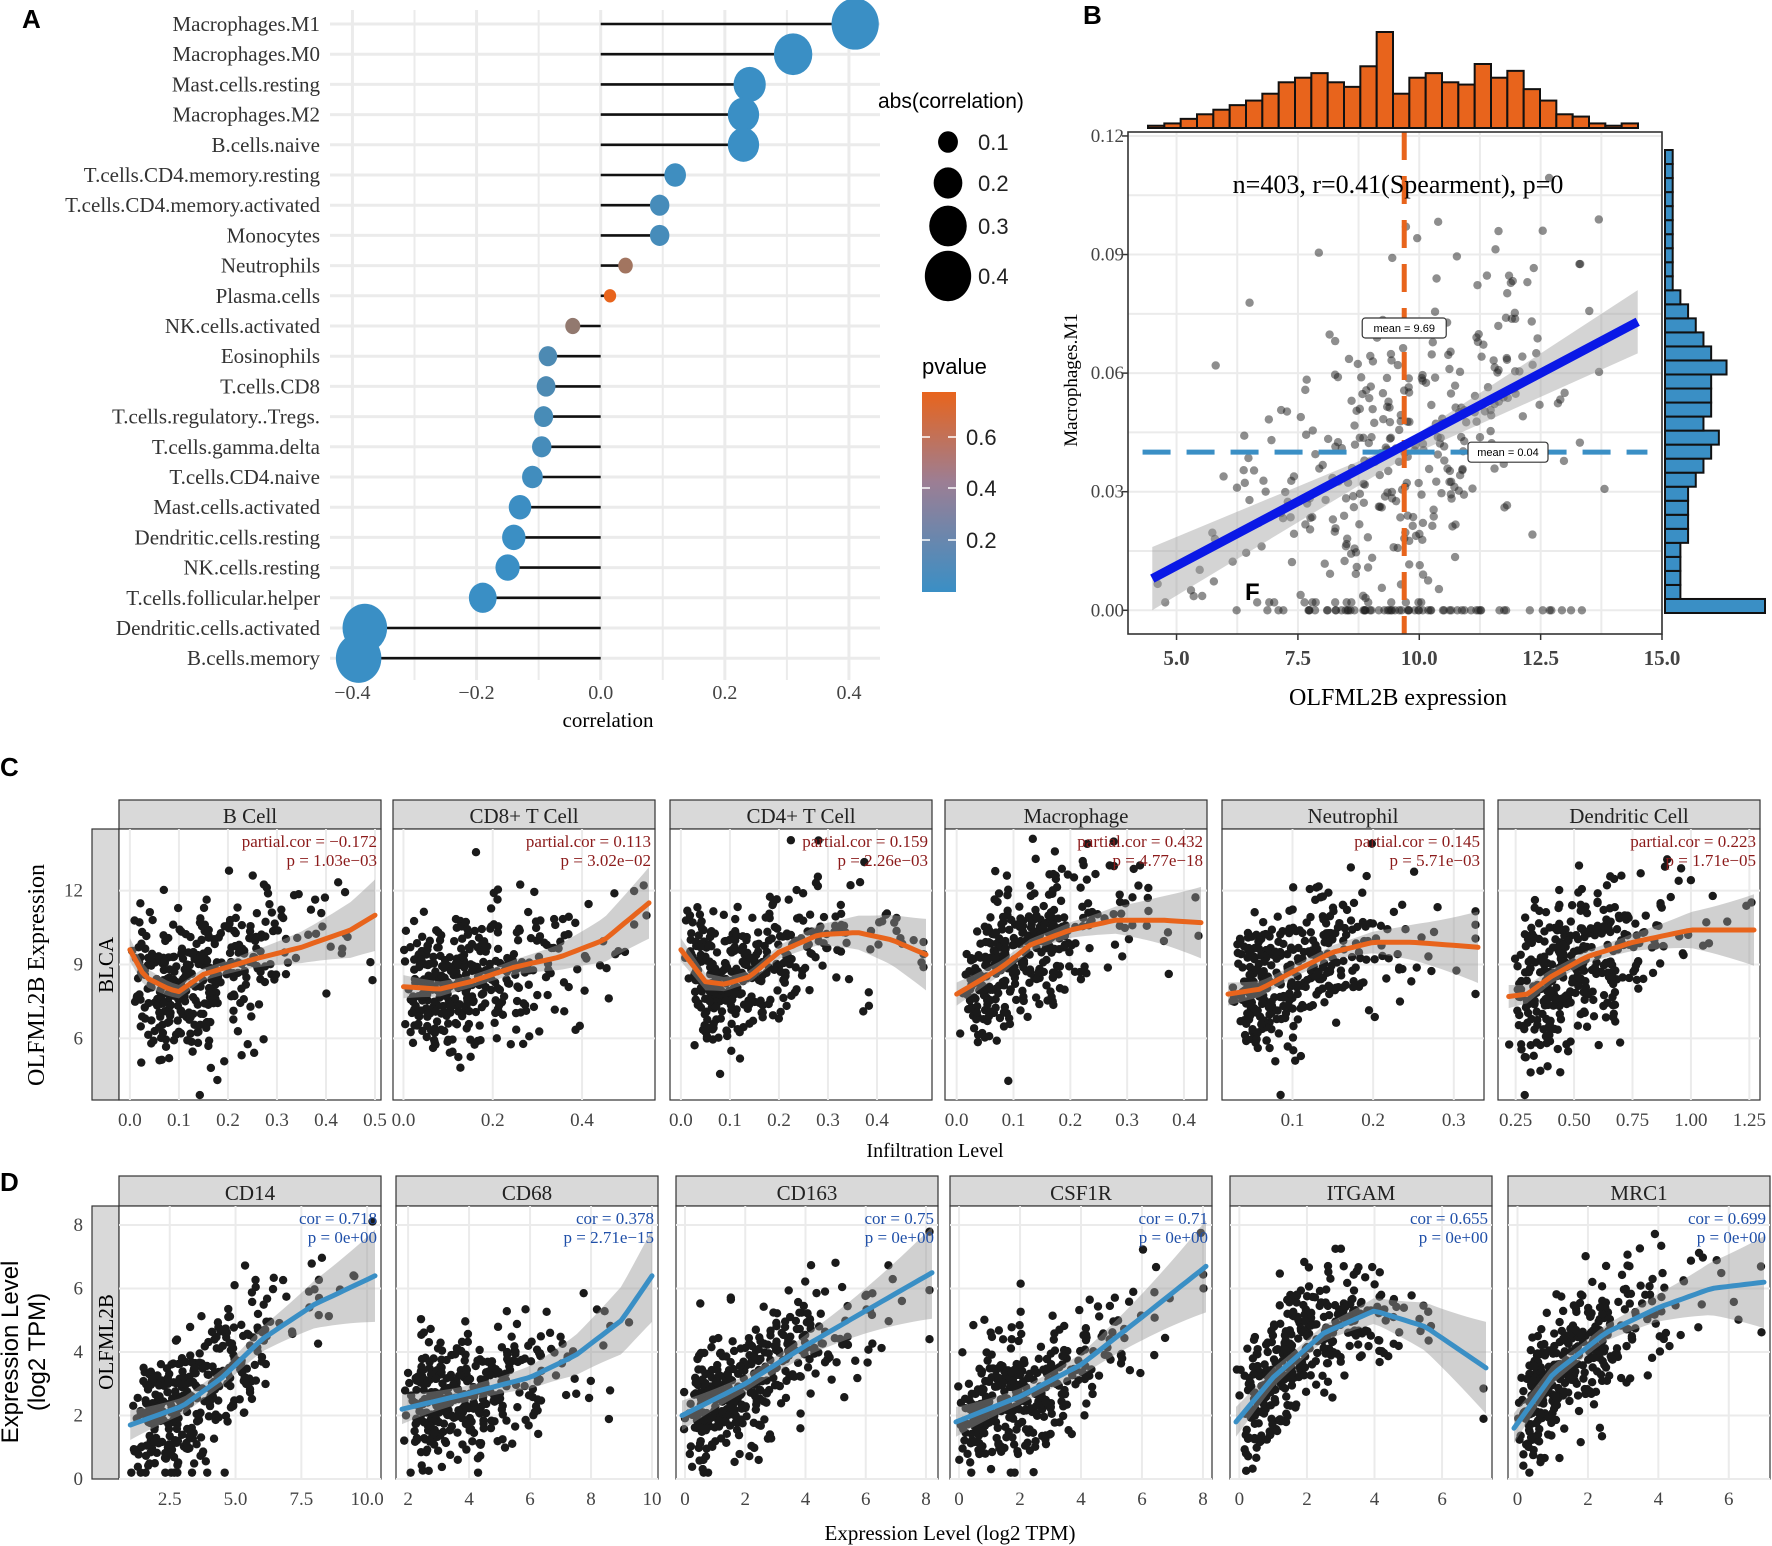 This screenshot has width=1772, height=1546. What do you see at coordinates (375, 1120) in the screenshot?
I see `facet-x-tick-label: 0.5` at bounding box center [375, 1120].